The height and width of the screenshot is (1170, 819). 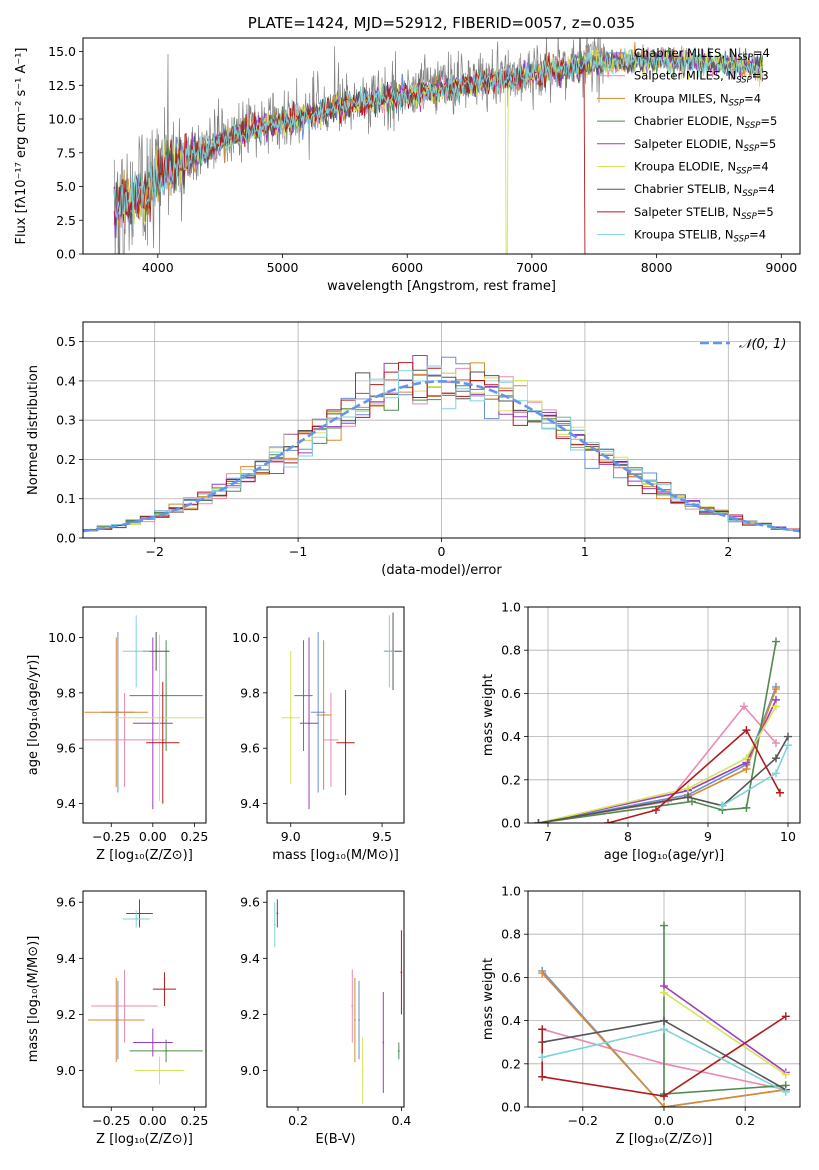 What do you see at coordinates (144, 999) in the screenshot?
I see `mass_vs_Z-frame` at bounding box center [144, 999].